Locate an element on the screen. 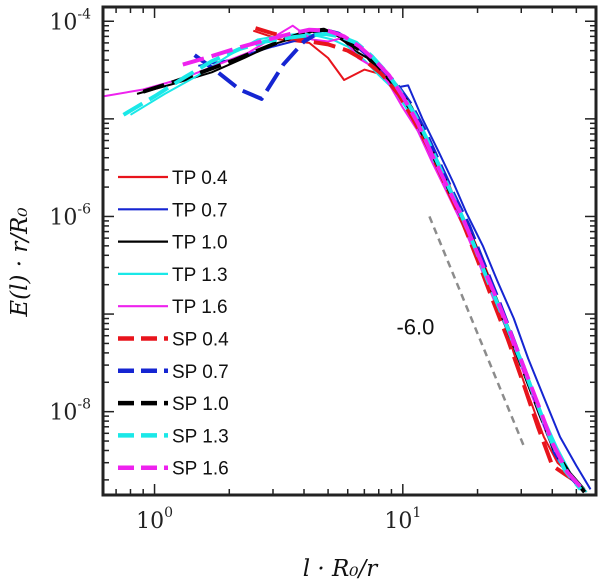 The image size is (598, 587). y-axis-label: E(l) · r/R₀ is located at coordinates (20, 262).